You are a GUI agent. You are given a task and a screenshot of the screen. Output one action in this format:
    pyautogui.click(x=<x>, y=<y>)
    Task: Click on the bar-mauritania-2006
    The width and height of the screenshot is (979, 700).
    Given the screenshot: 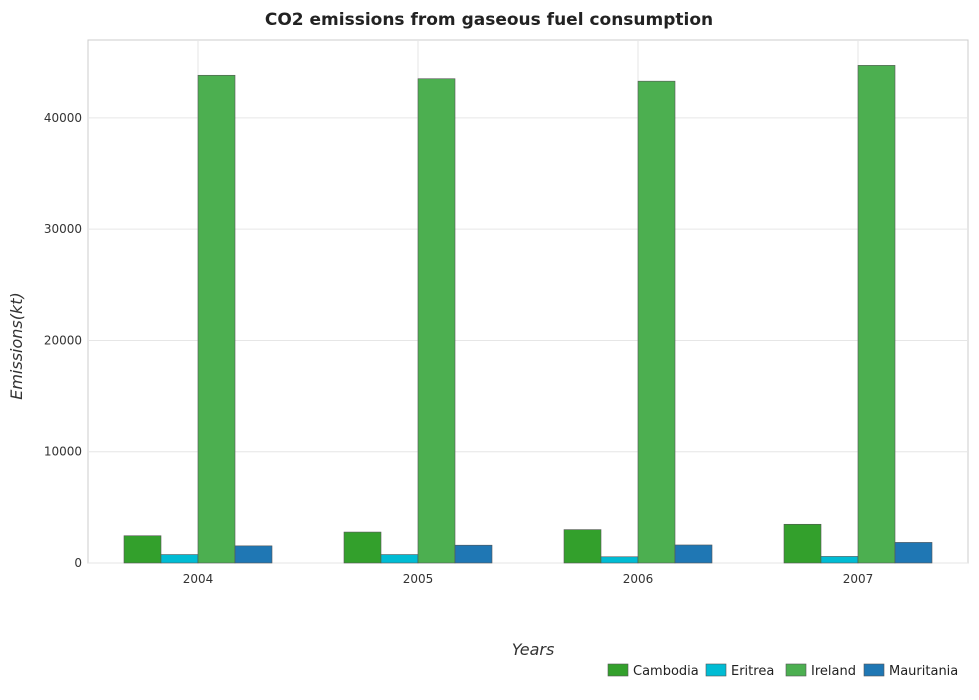 What is the action you would take?
    pyautogui.click(x=693, y=554)
    